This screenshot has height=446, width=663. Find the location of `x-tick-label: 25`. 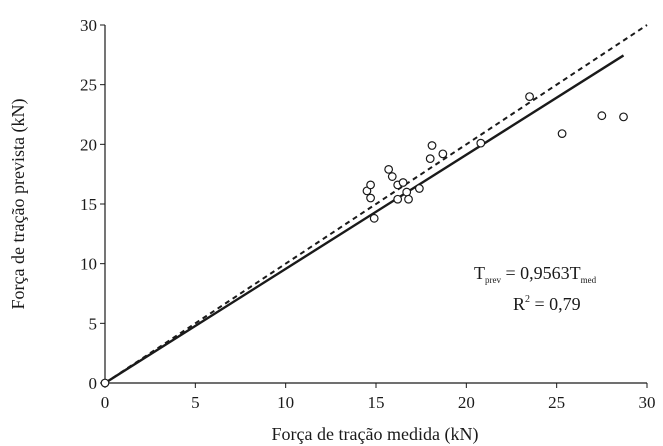

x-tick-label: 25 is located at coordinates (556, 402).